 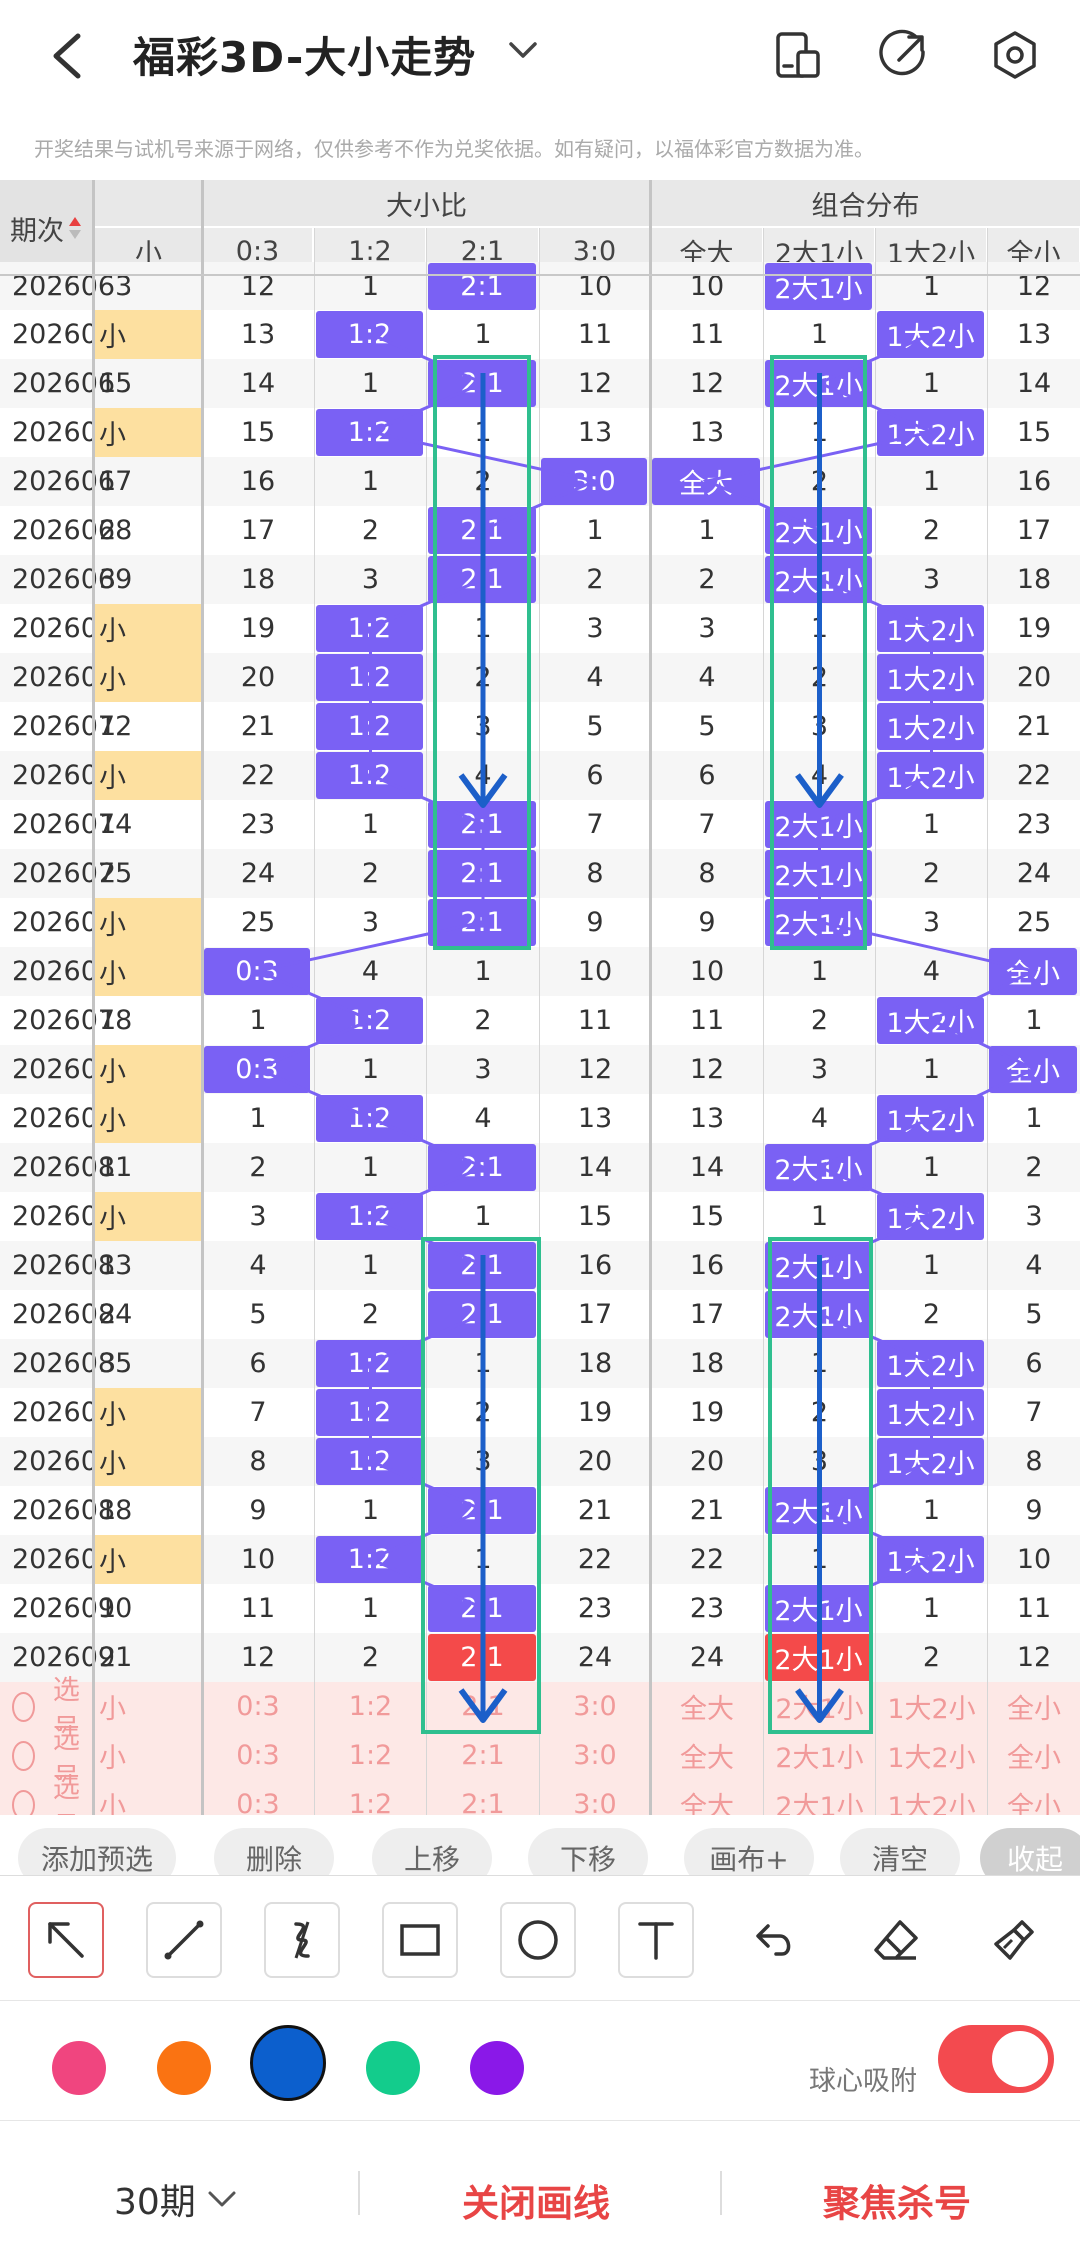 I want to click on value-cell: 7, so click(x=1034, y=1412).